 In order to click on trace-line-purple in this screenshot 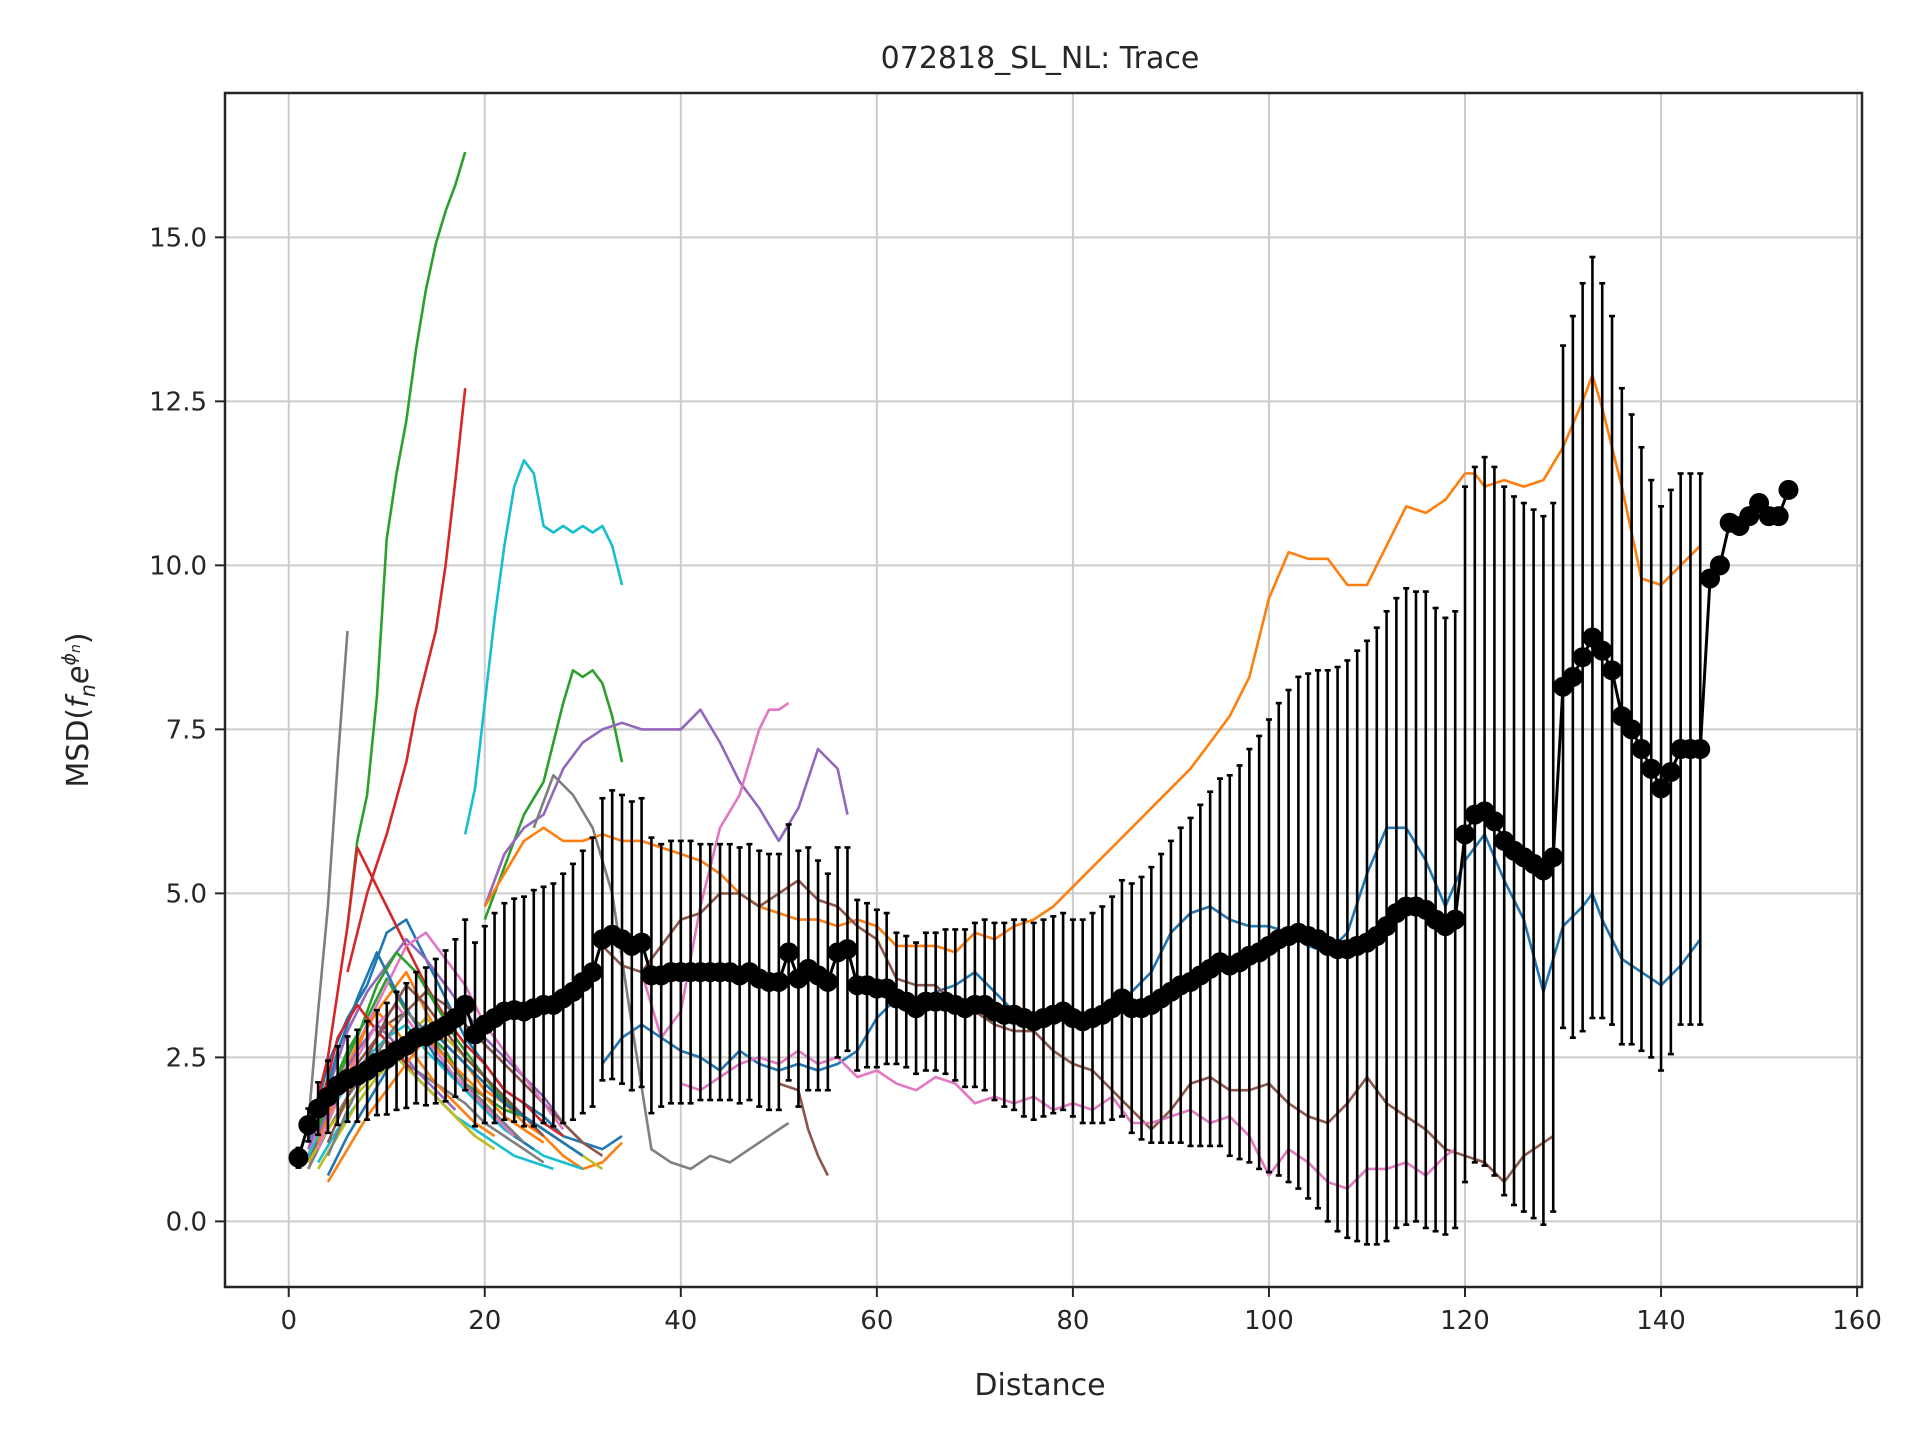, I will do `click(666, 807)`.